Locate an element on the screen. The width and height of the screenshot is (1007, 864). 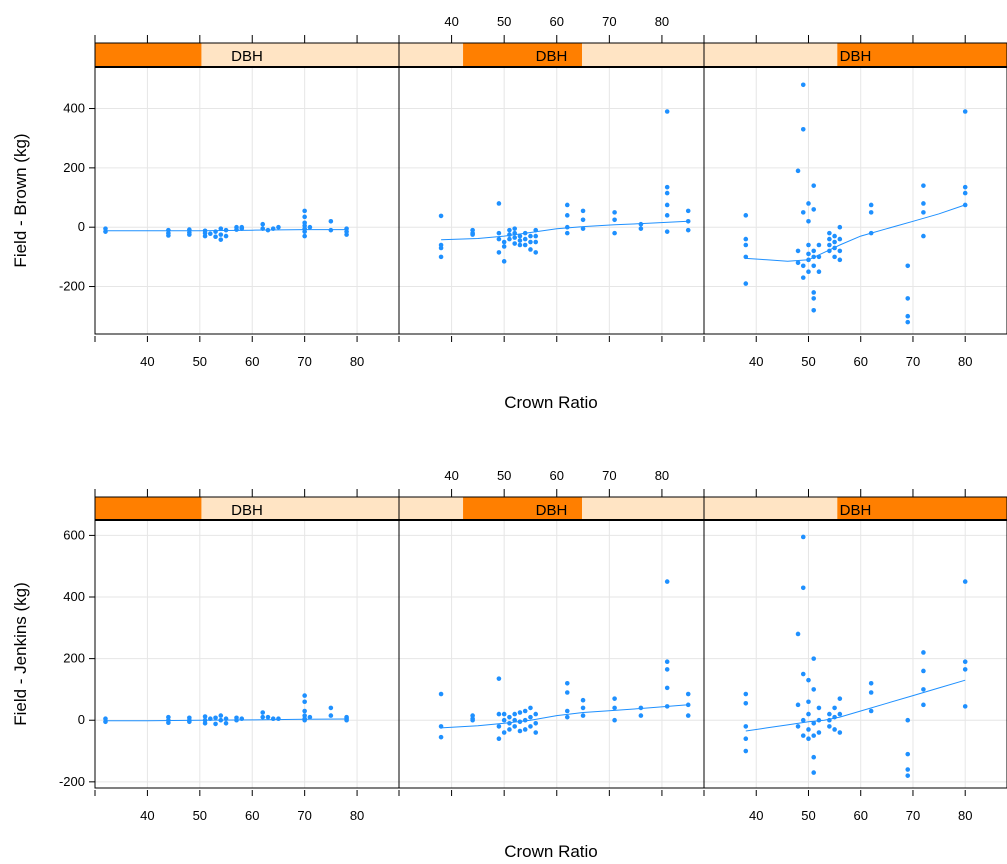
x-tick-label: 40 is located at coordinates (756, 361).